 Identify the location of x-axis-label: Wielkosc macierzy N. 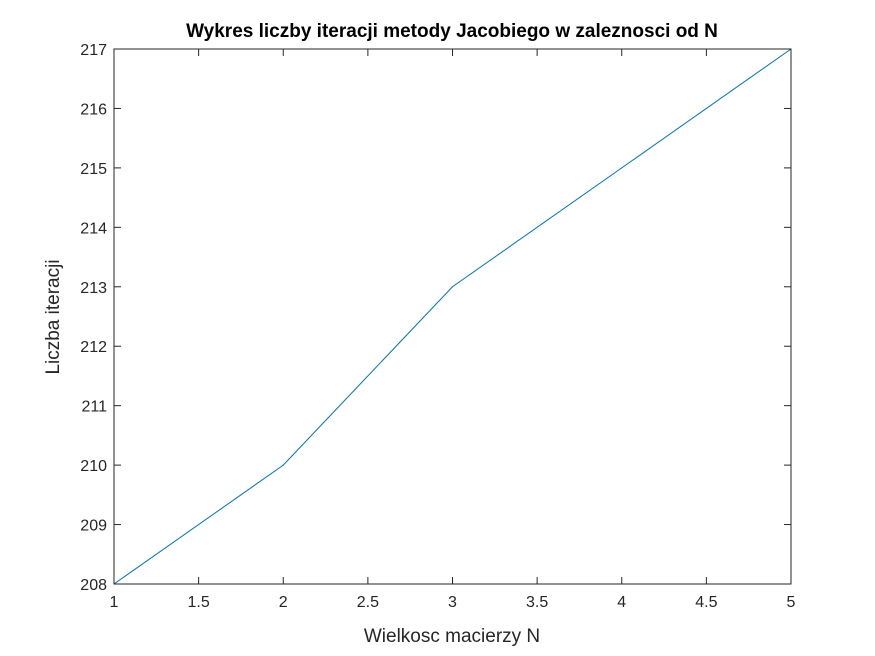
(452, 636).